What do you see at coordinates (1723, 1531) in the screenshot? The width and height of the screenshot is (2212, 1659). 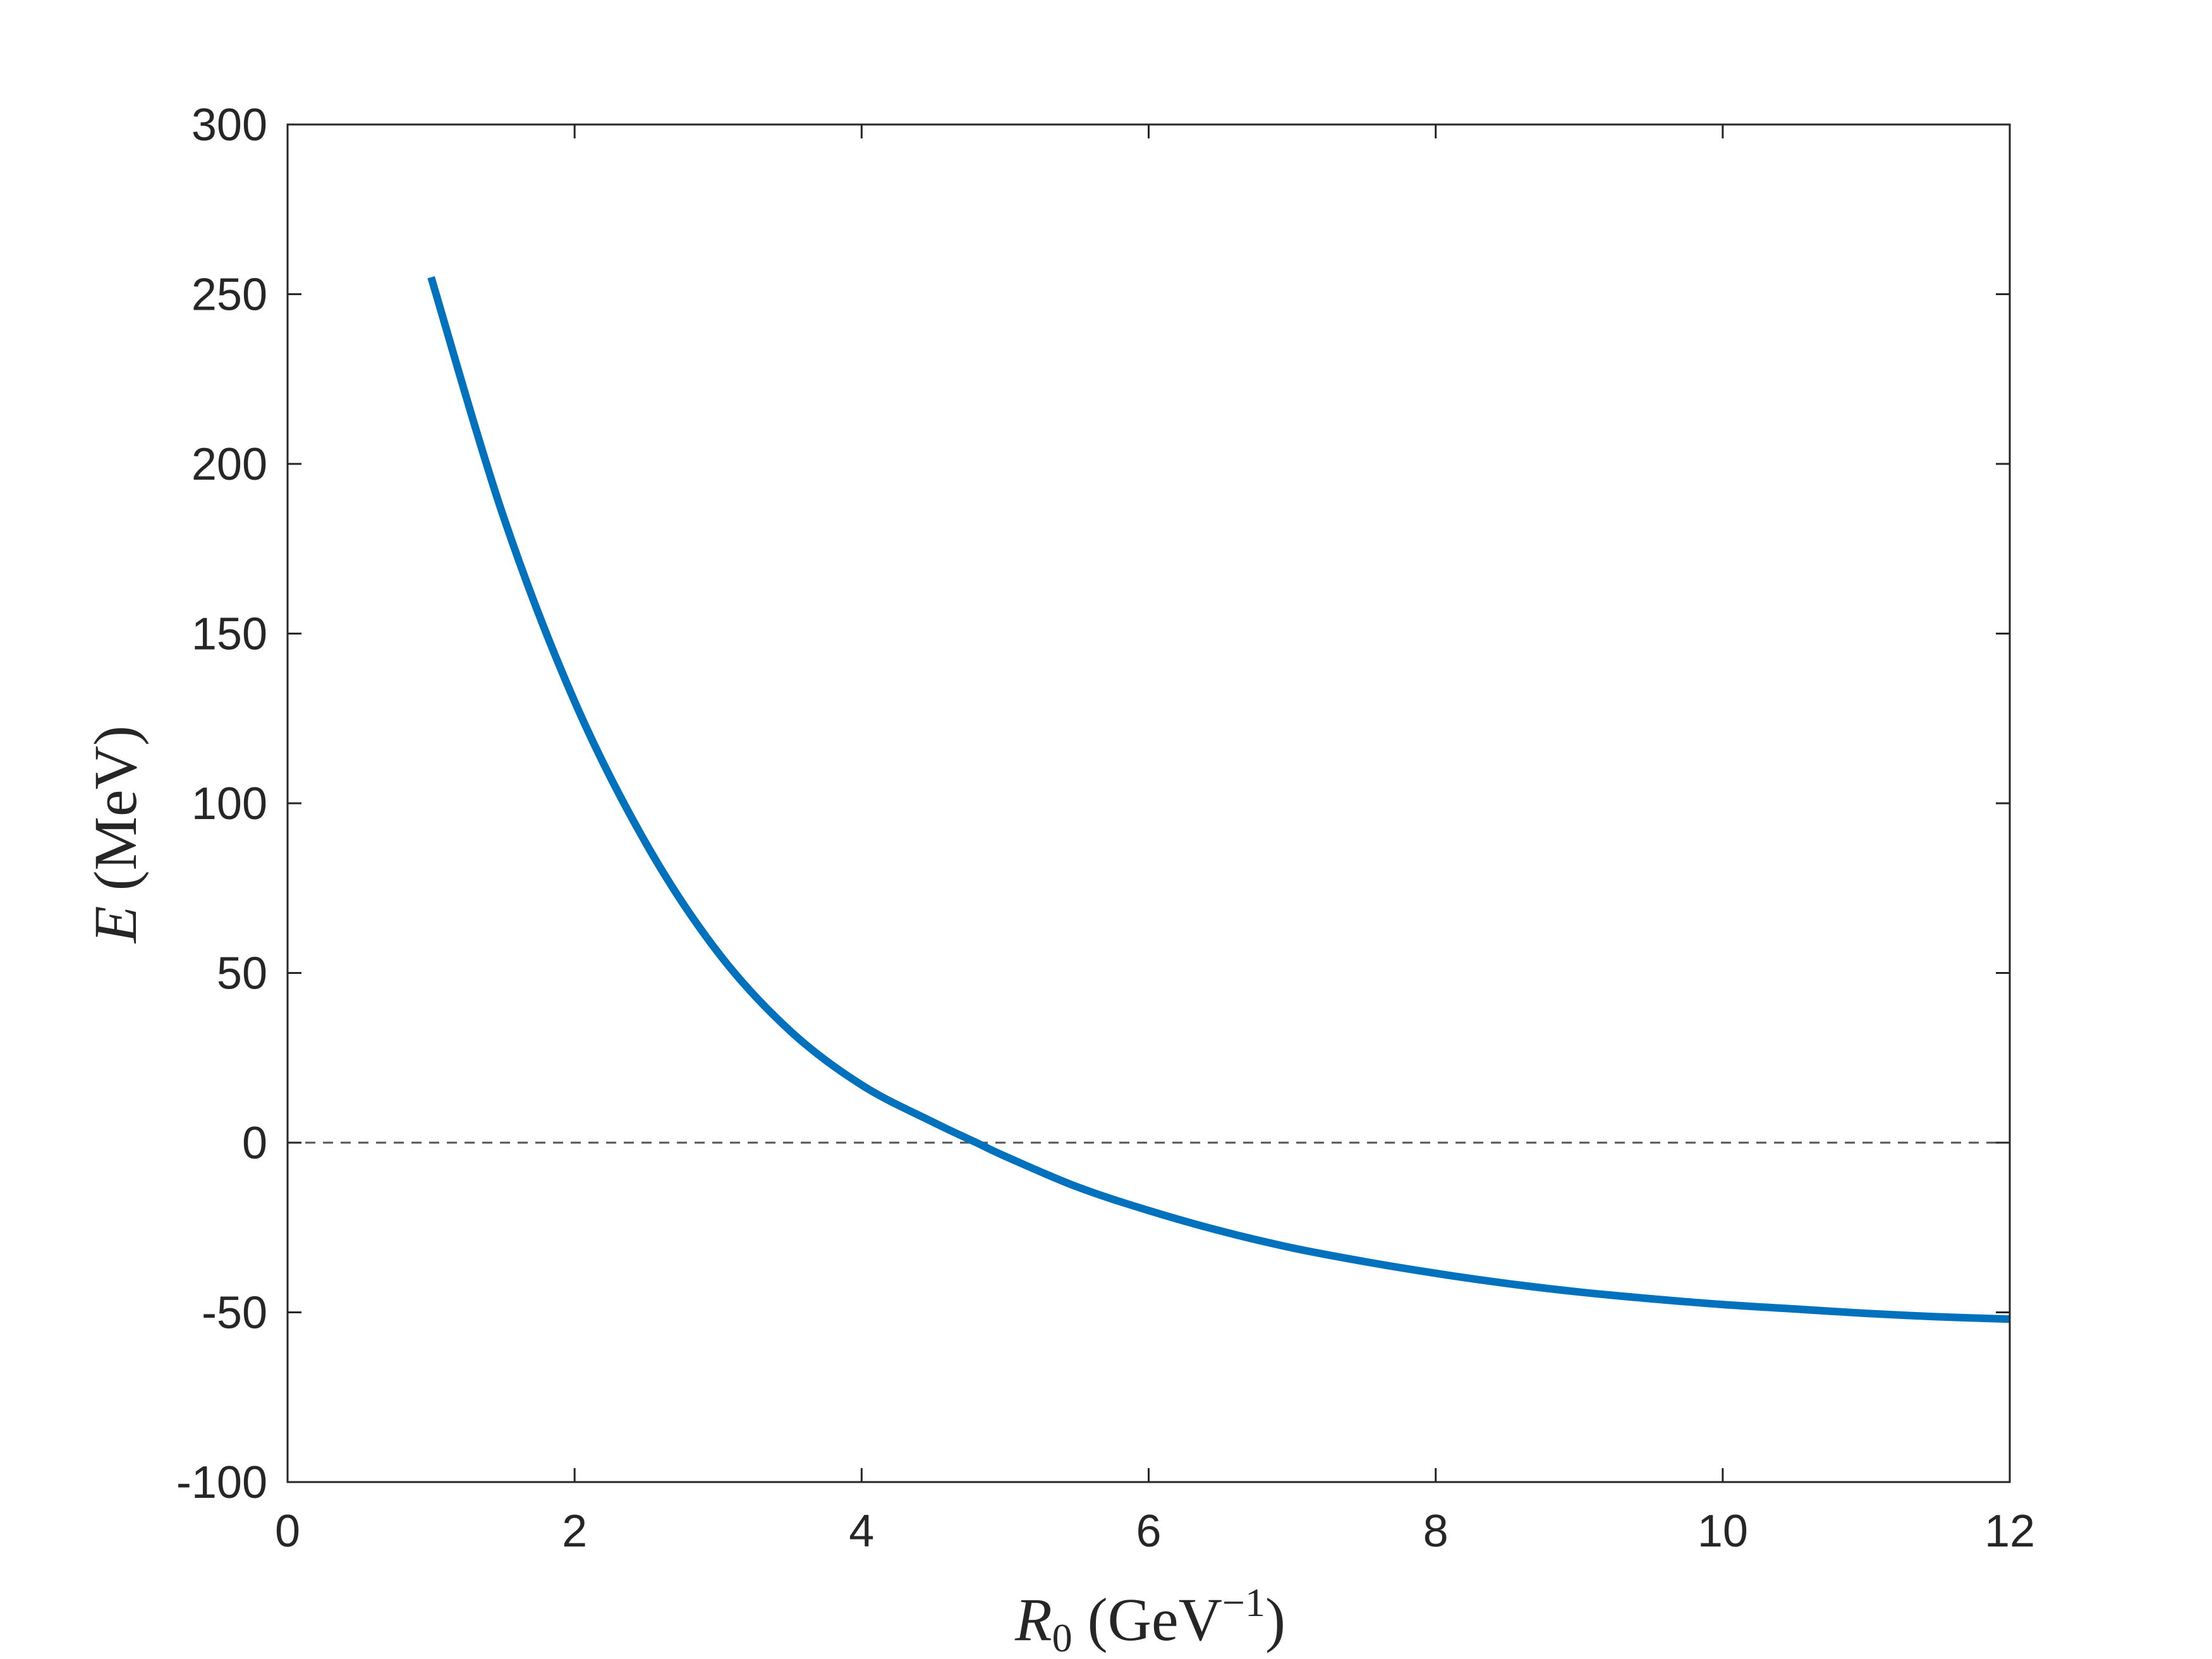 I see `x-tick-label: 10` at bounding box center [1723, 1531].